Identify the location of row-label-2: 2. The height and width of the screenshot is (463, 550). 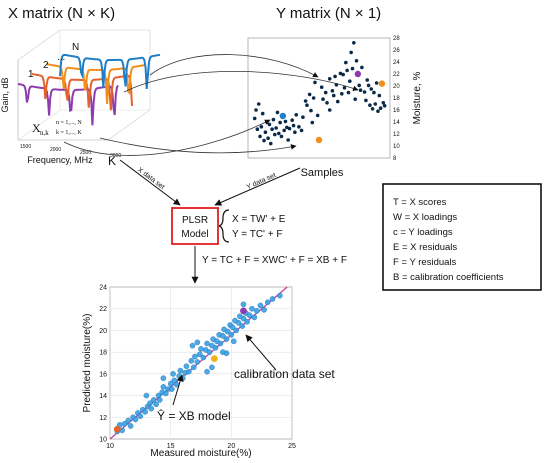
(46, 65).